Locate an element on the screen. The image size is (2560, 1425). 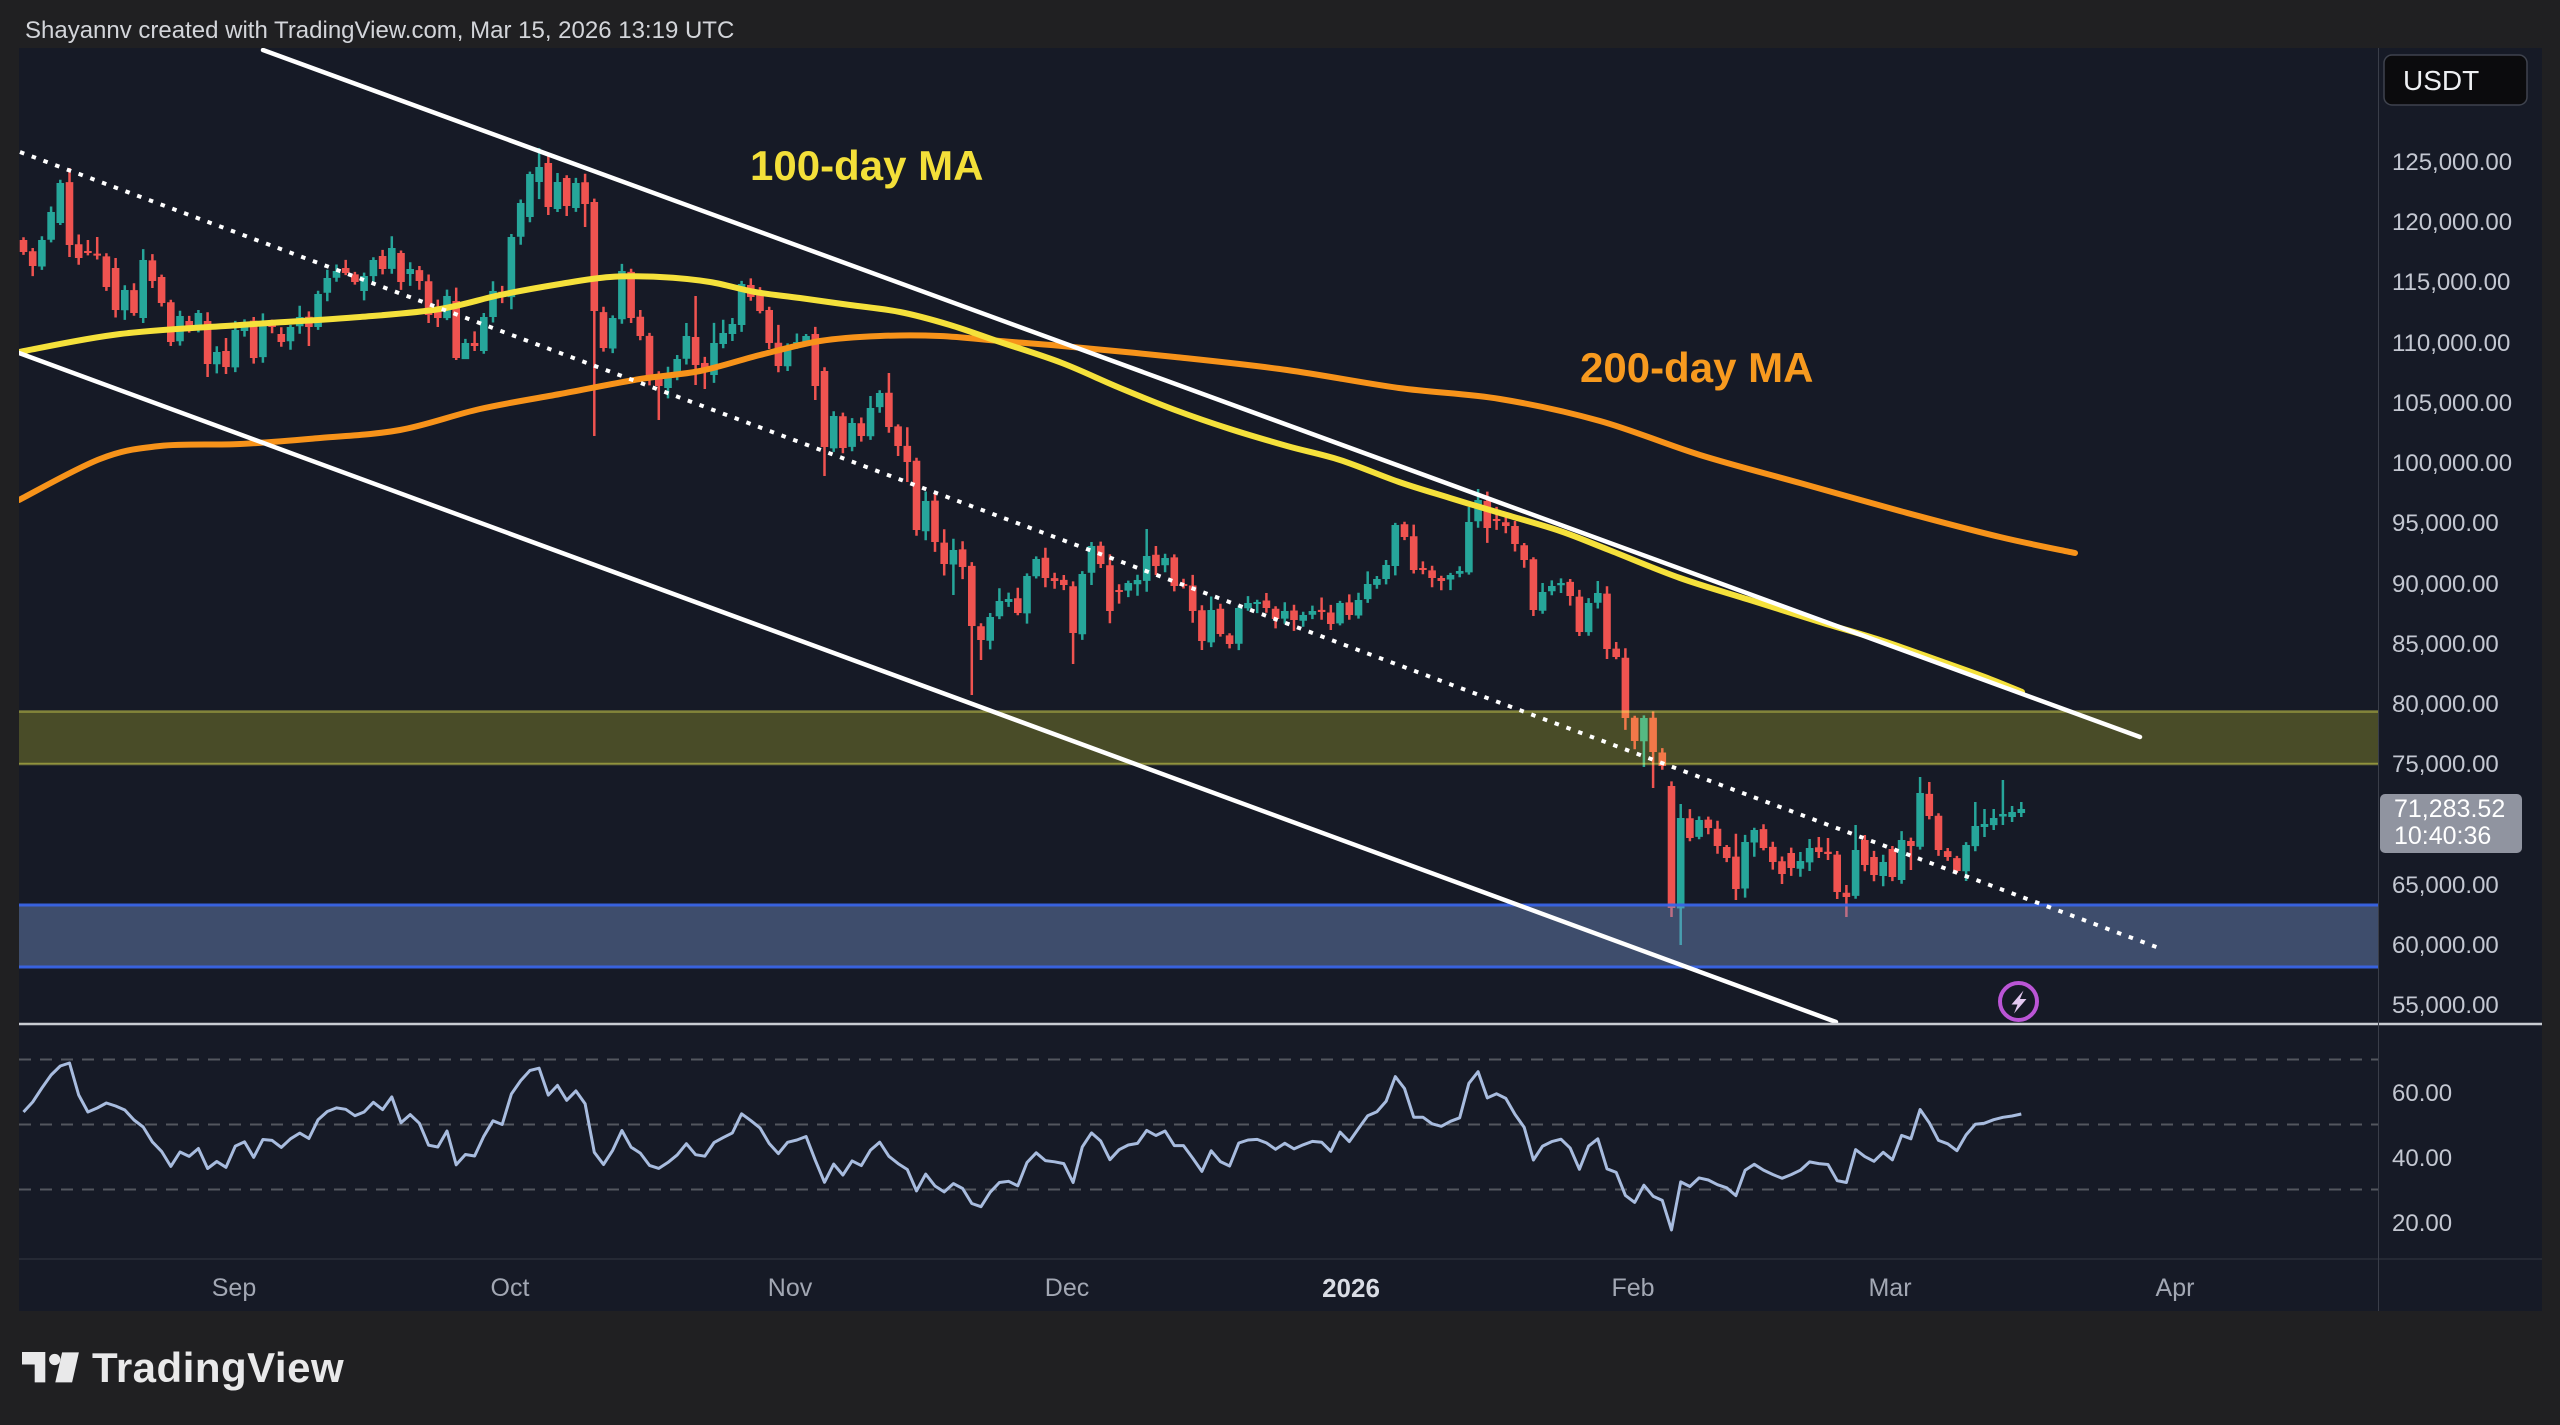
svg-text: 65,000.00 is located at coordinates (2445, 885).